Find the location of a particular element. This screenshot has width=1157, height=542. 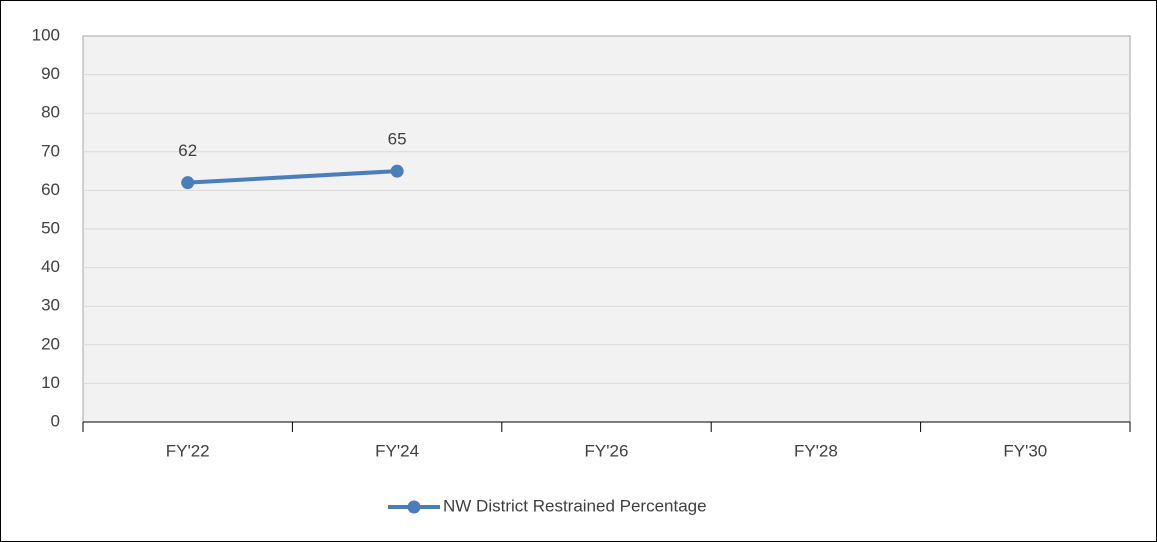

x-tick-label: FY'28 is located at coordinates (816, 450).